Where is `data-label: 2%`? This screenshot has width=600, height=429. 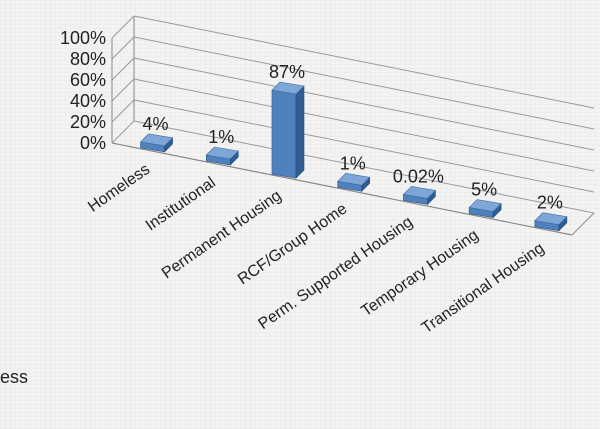 data-label: 2% is located at coordinates (550, 203).